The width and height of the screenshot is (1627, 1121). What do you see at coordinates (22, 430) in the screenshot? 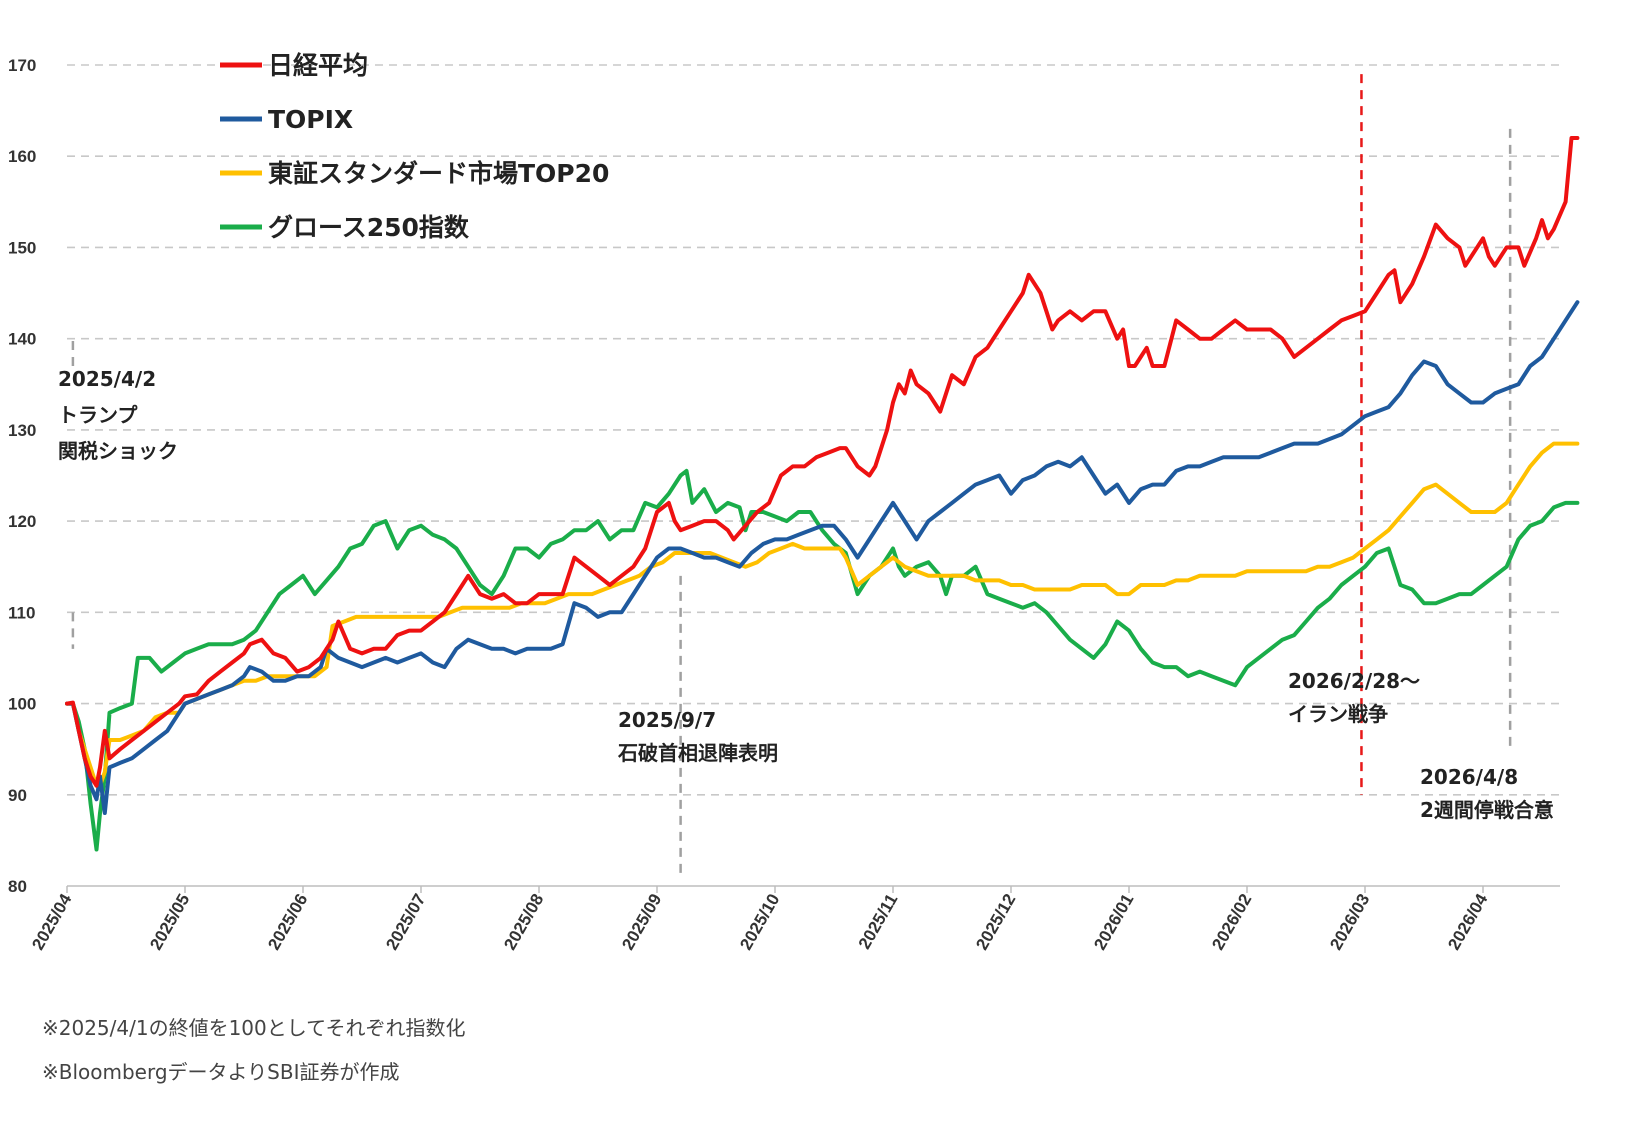
I see `y-tick-label: 130` at bounding box center [22, 430].